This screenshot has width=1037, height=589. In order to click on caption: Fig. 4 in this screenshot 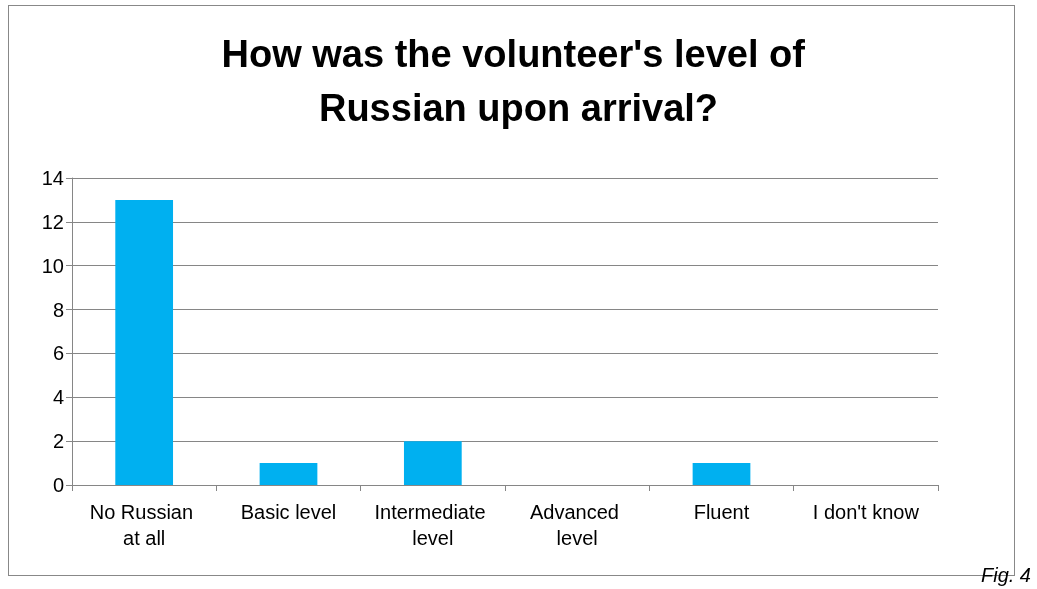, I will do `click(1005, 575)`.